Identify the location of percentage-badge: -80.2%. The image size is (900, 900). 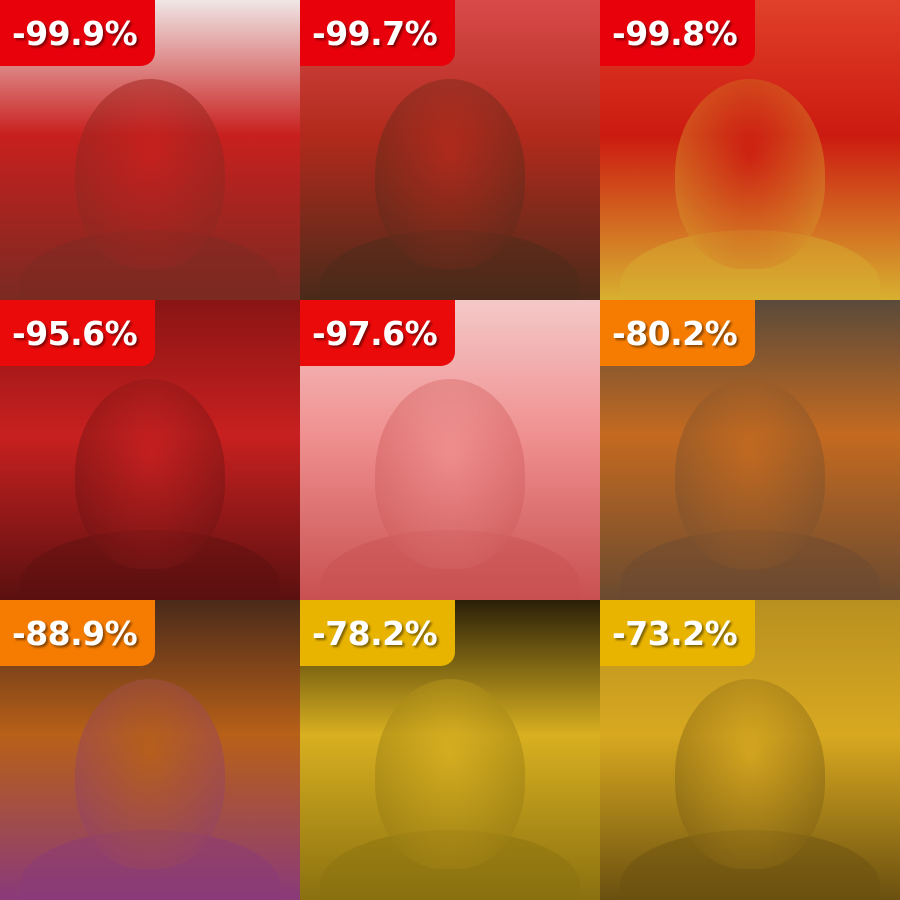
(678, 333).